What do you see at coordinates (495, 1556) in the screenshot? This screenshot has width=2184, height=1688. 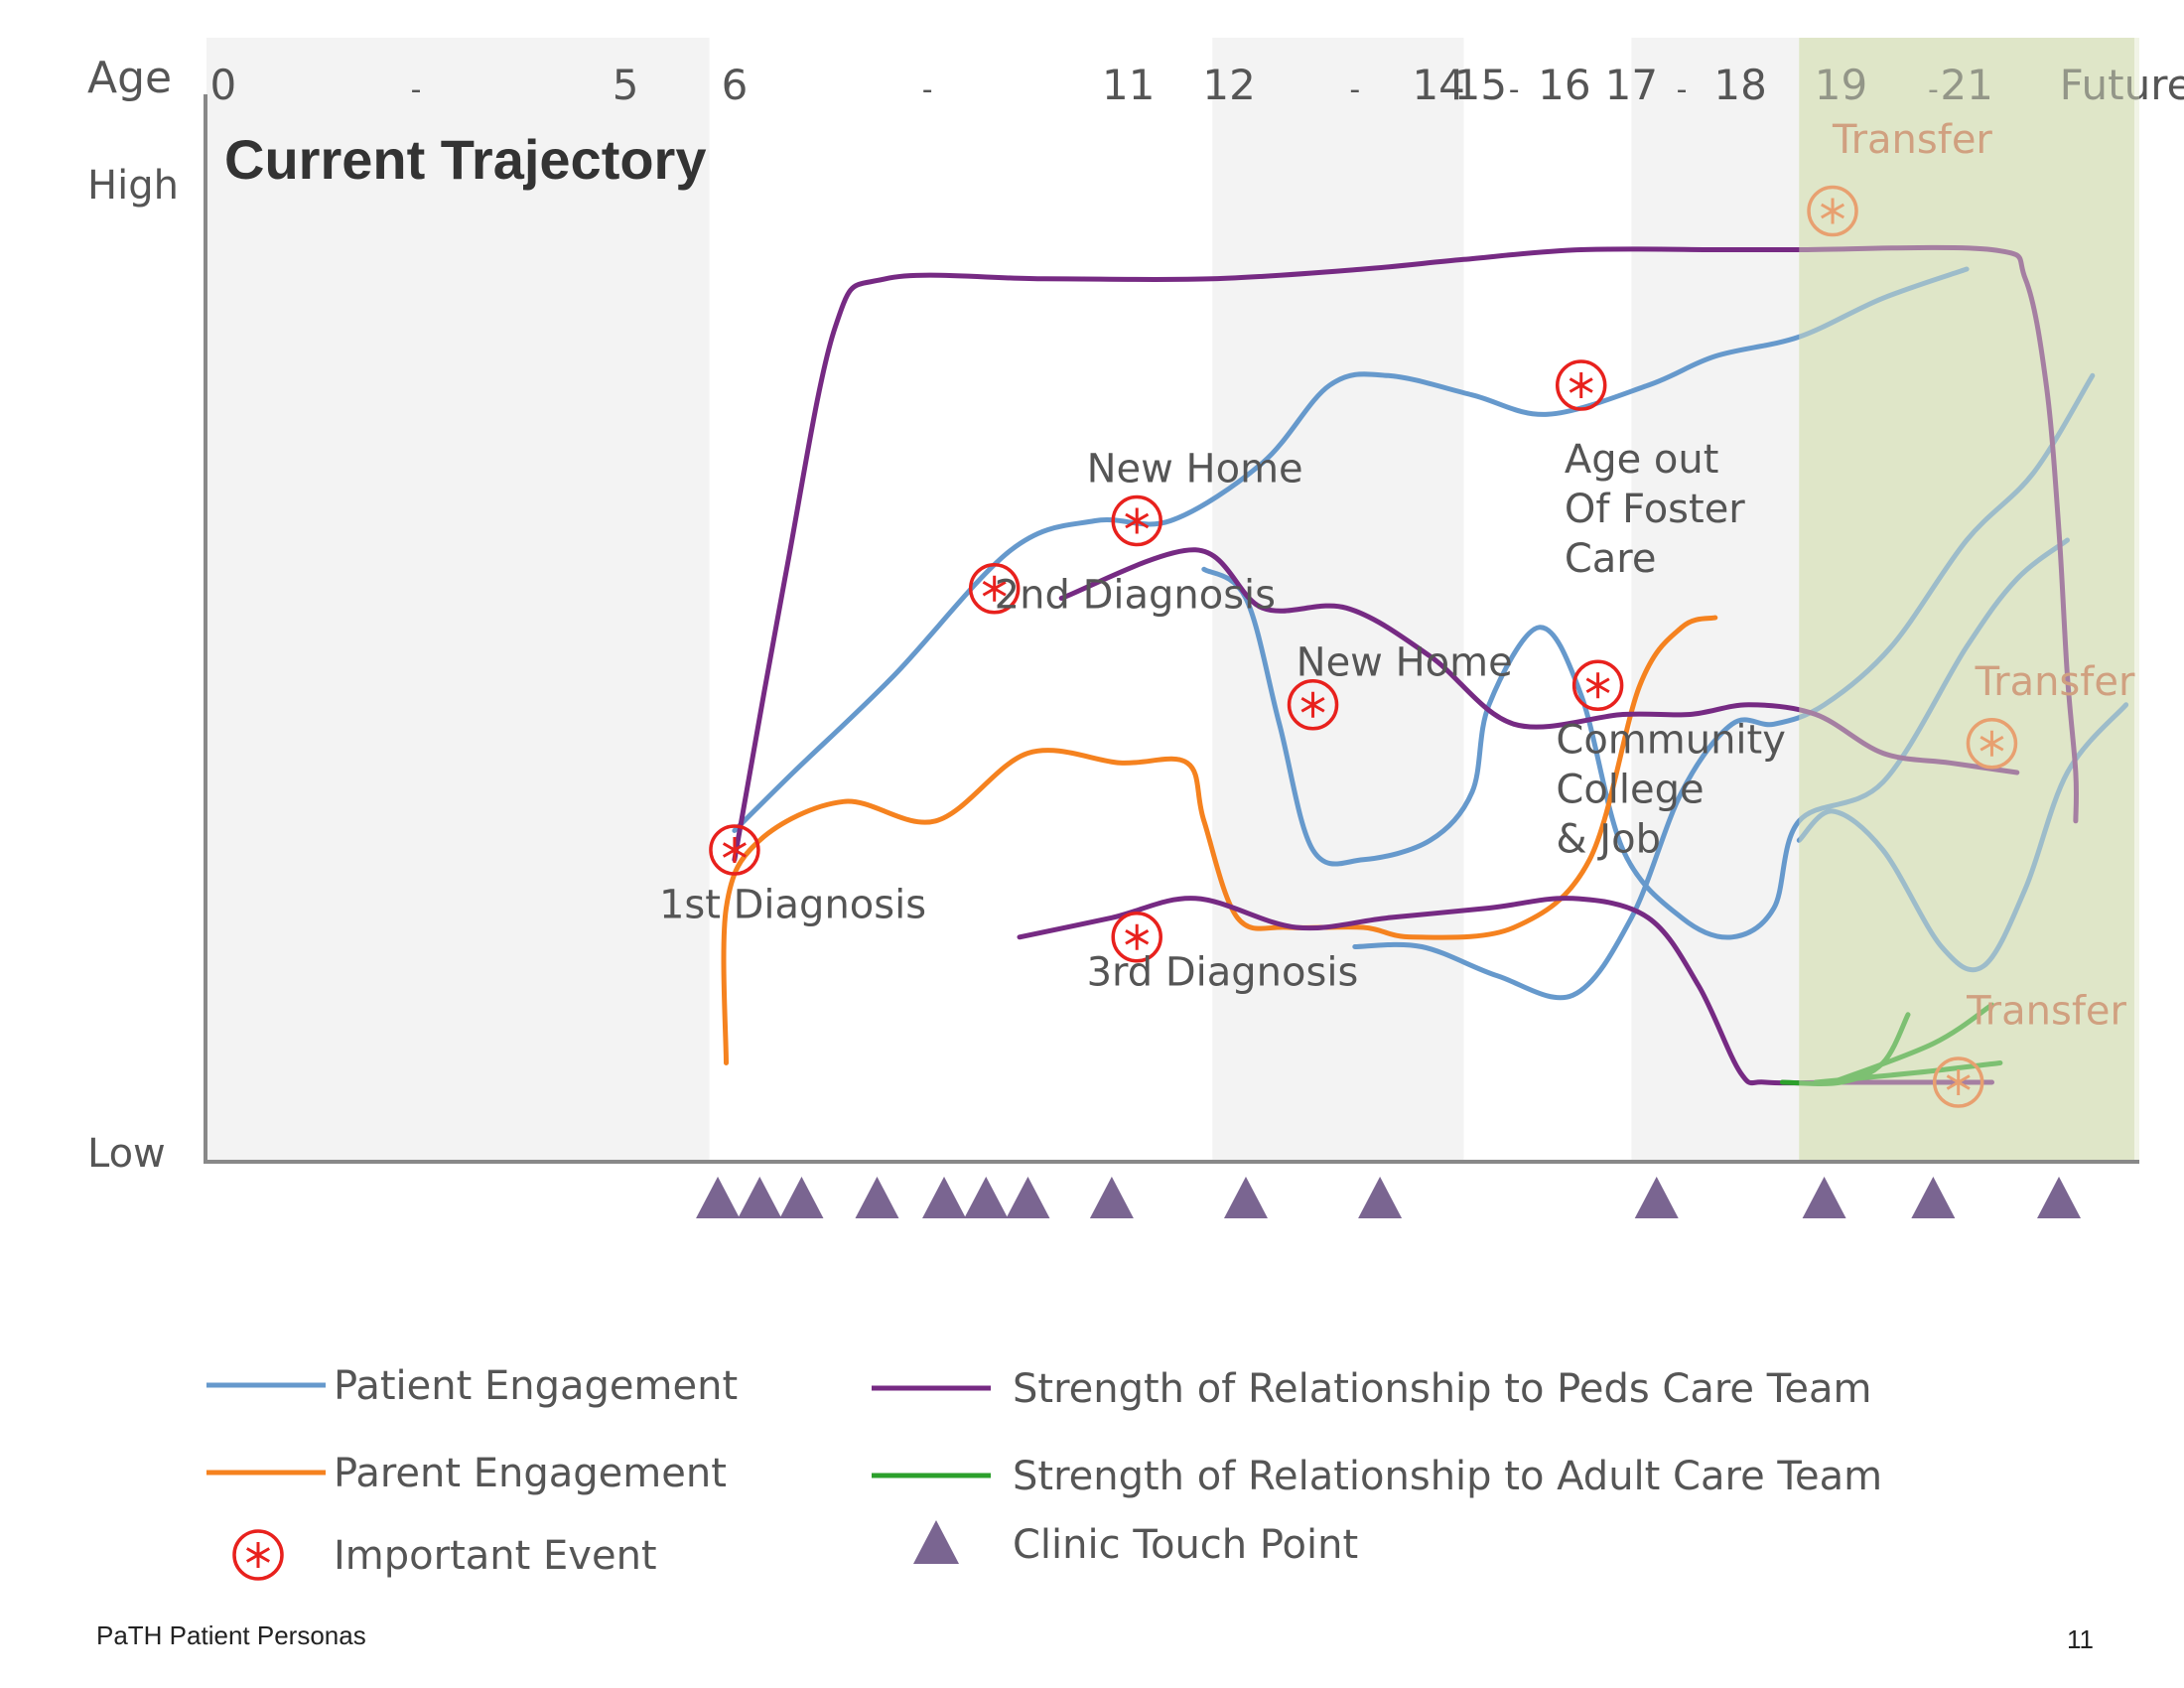 I see `legend-label: Important Event` at bounding box center [495, 1556].